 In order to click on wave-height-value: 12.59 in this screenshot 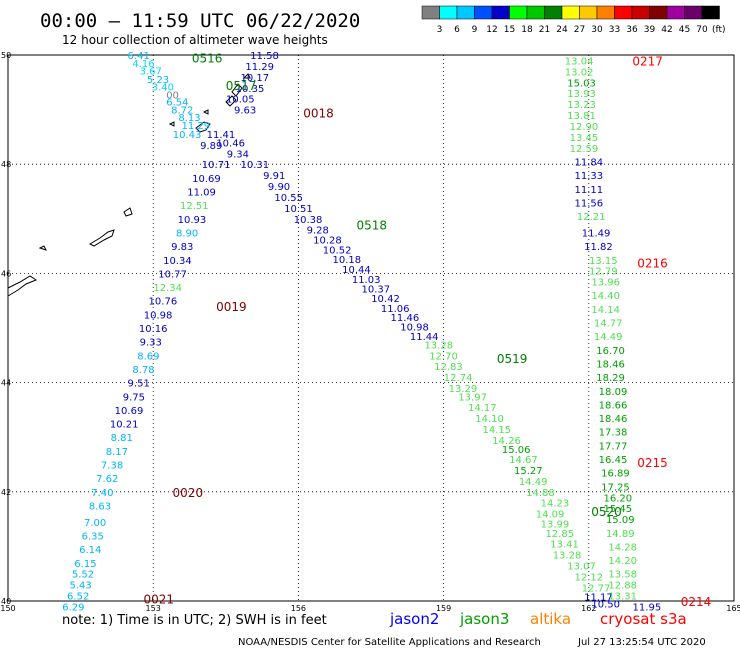, I will do `click(584, 149)`.